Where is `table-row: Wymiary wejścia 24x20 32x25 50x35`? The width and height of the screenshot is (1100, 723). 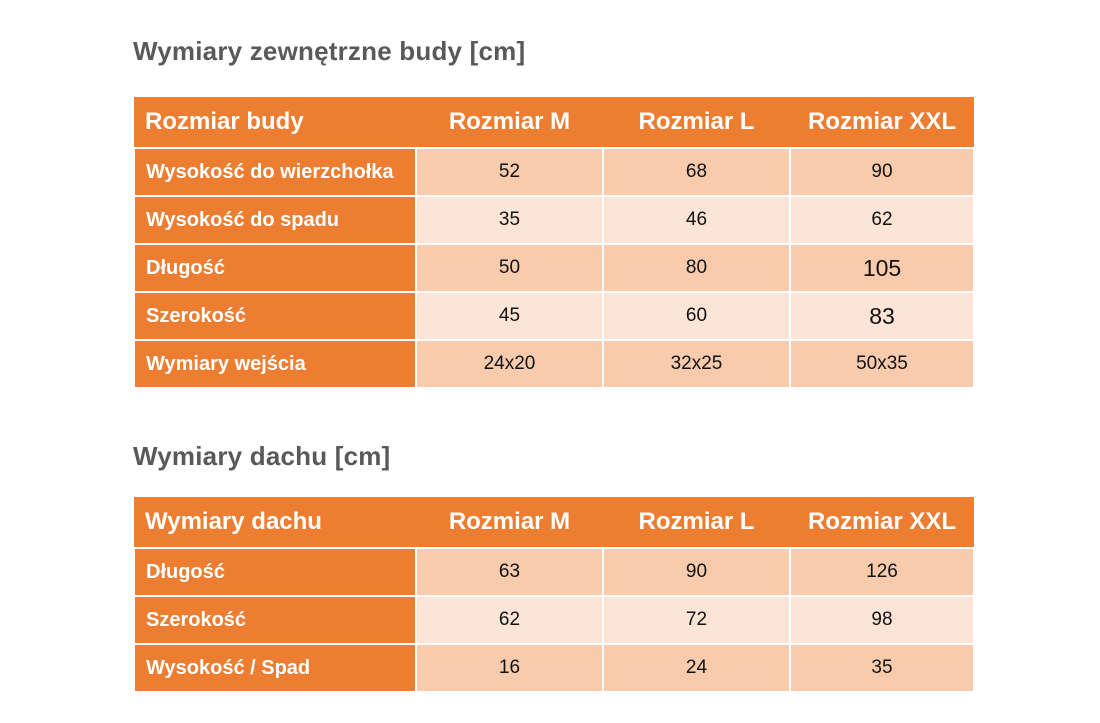
table-row: Wymiary wejścia 24x20 32x25 50x35 is located at coordinates (554, 364).